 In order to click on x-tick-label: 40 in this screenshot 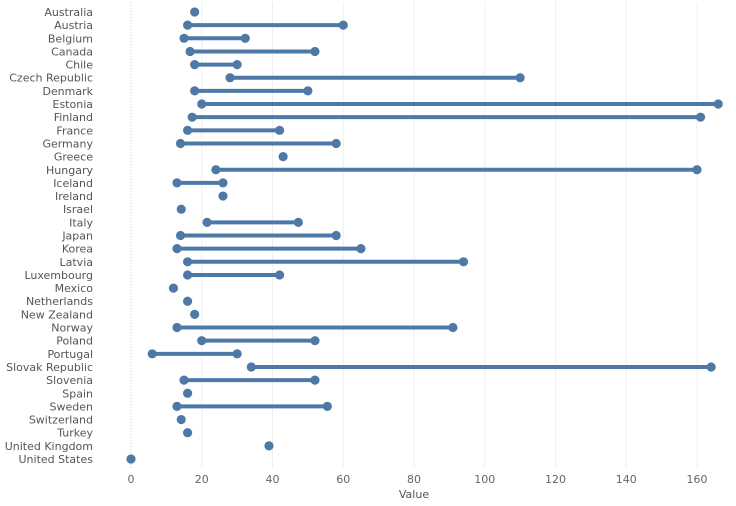, I will do `click(273, 479)`.